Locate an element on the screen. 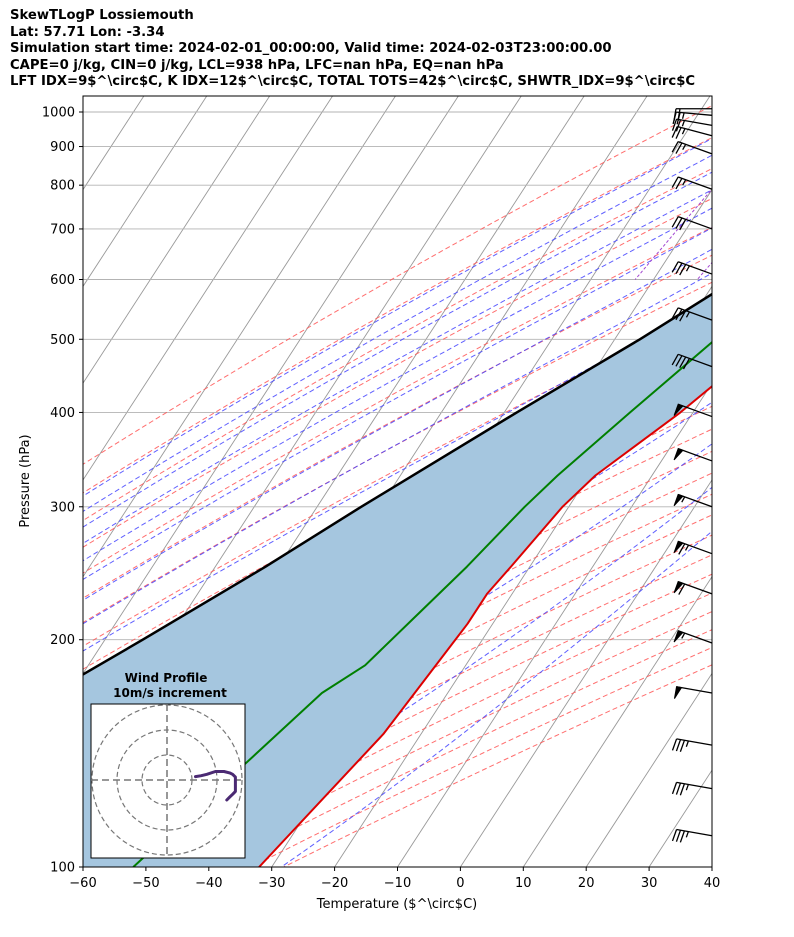 Image resolution: width=794 pixels, height=937 pixels. x-tick-label: −60 is located at coordinates (82, 883).